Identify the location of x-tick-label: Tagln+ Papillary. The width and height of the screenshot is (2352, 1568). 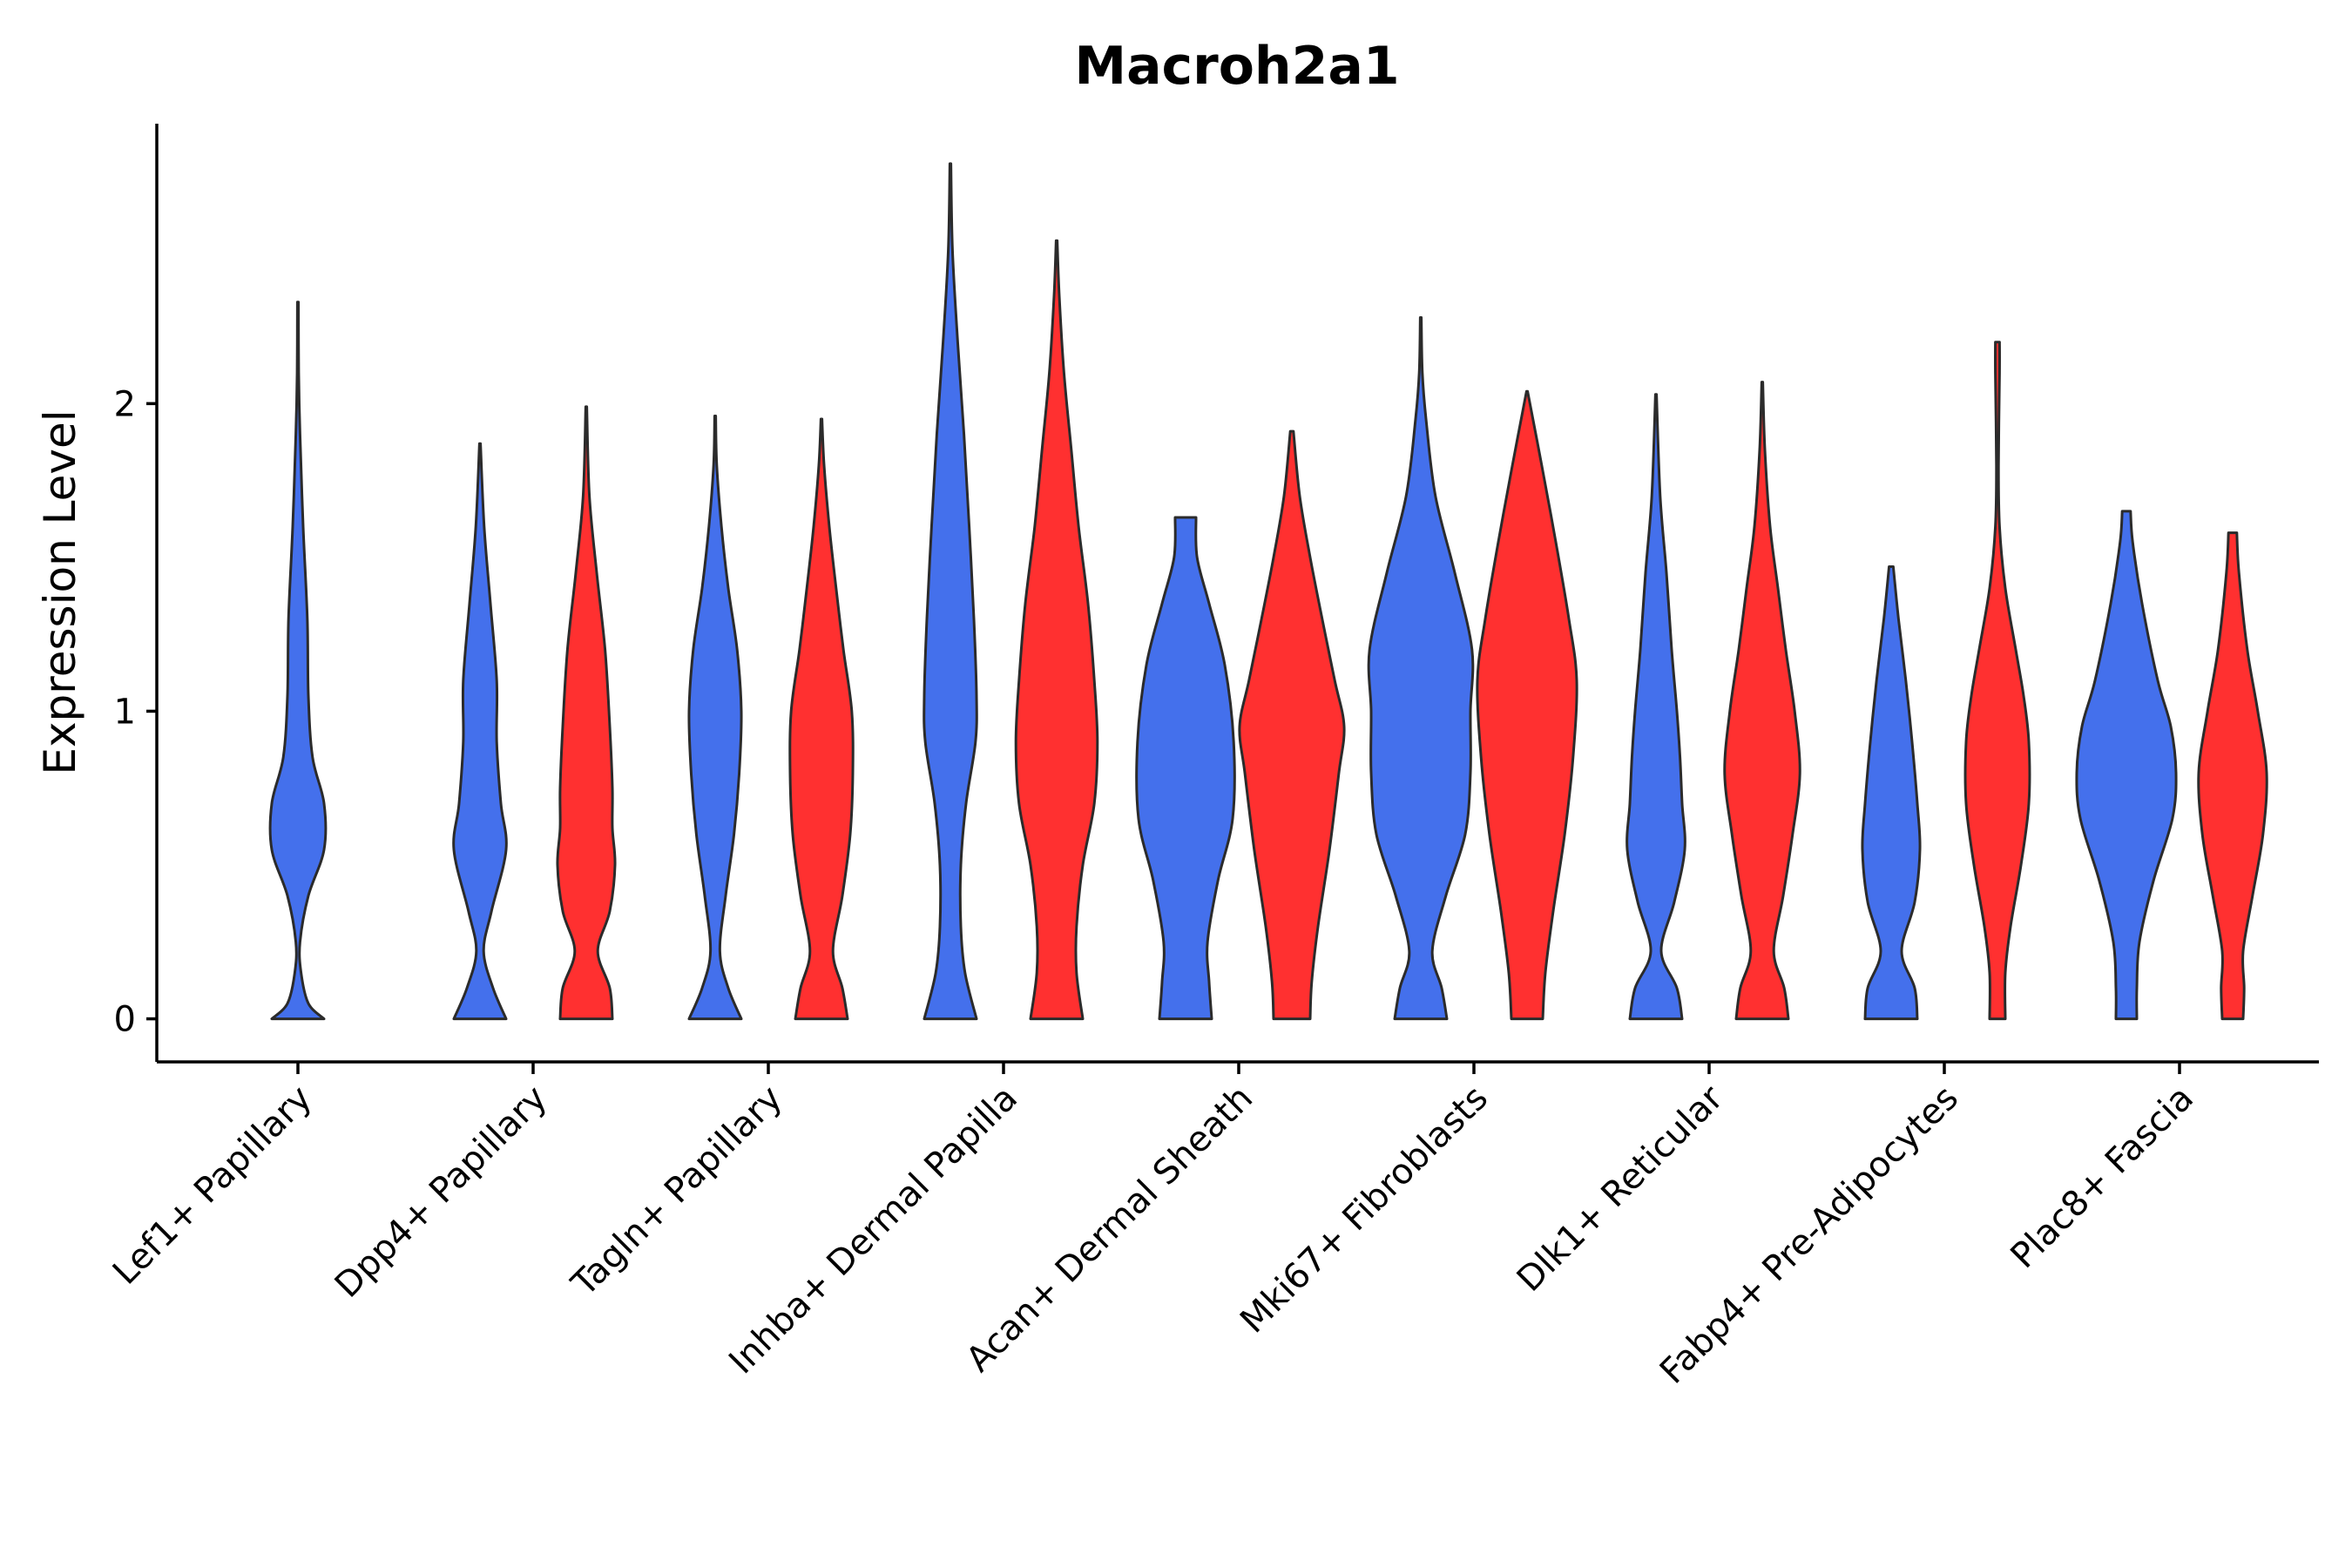
(677, 1191).